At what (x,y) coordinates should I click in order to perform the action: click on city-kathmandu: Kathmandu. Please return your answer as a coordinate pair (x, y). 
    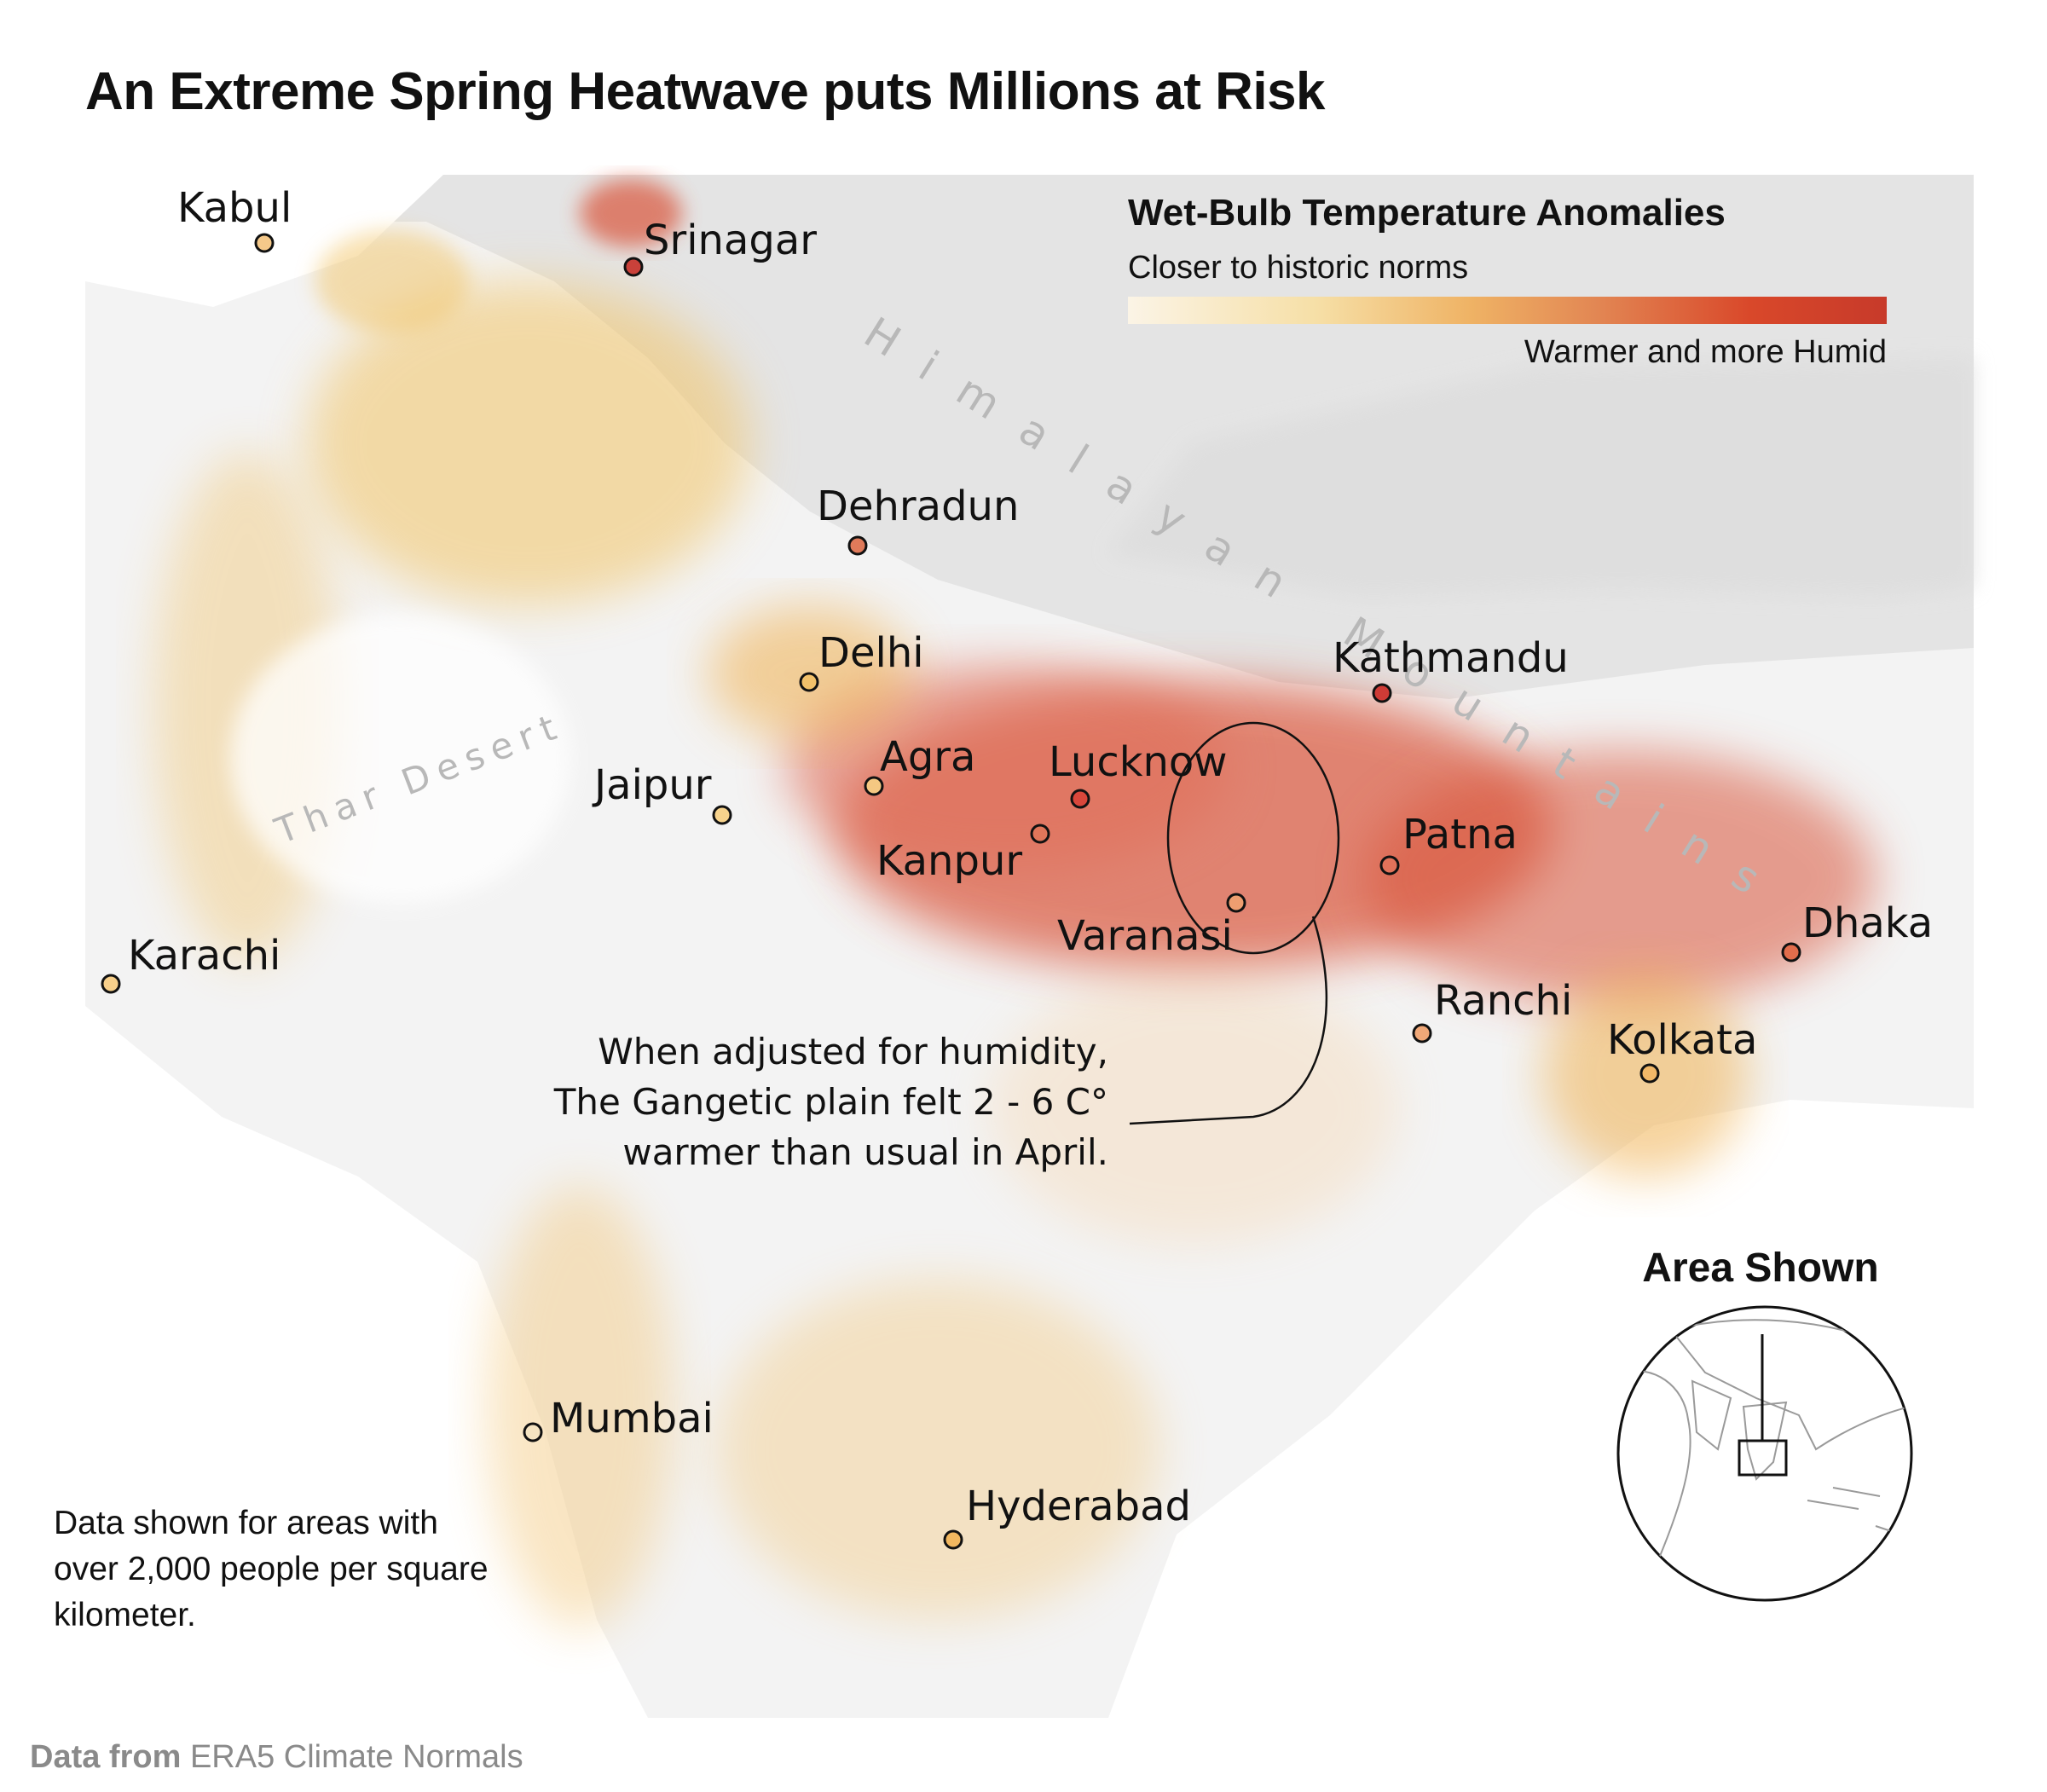
    Looking at the image, I should click on (1451, 668).